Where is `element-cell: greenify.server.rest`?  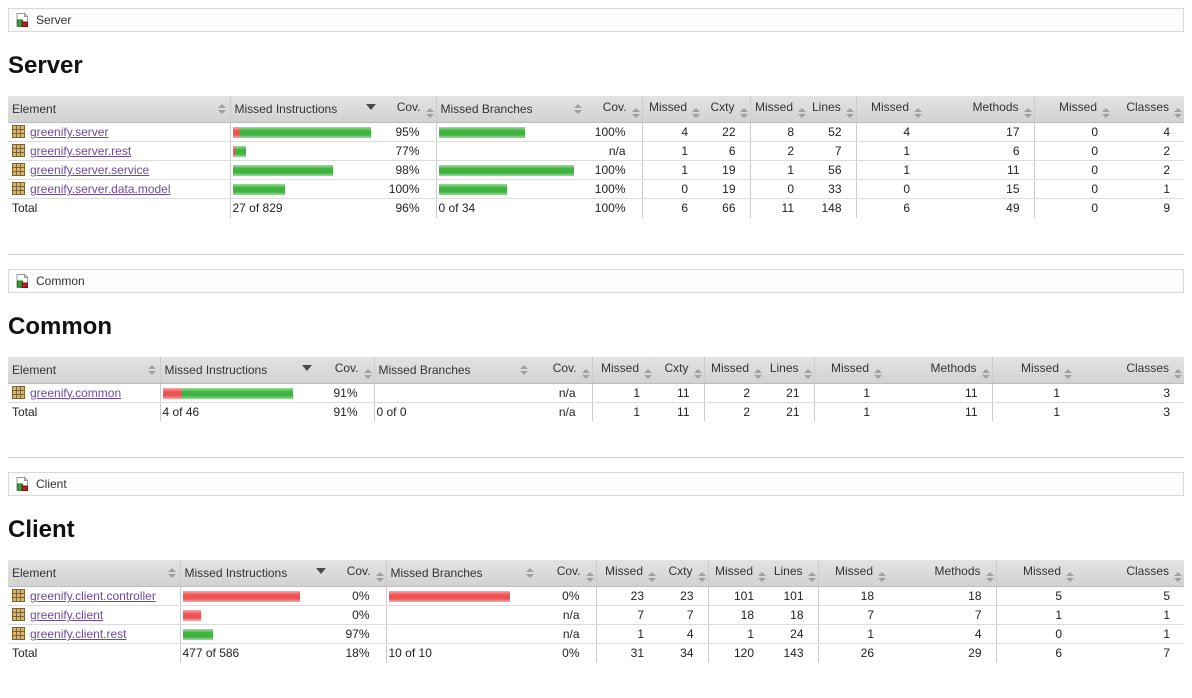
element-cell: greenify.server.rest is located at coordinates (119, 151).